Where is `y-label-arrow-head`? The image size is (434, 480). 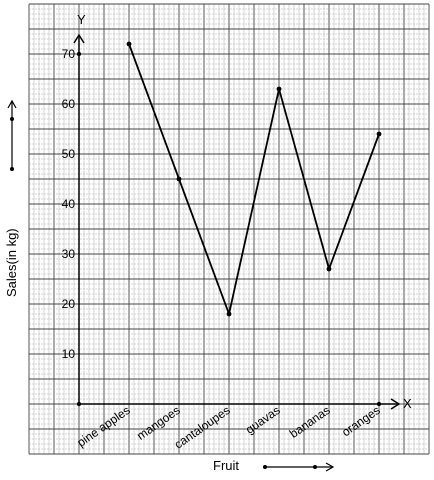 y-label-arrow-head is located at coordinates (12, 104).